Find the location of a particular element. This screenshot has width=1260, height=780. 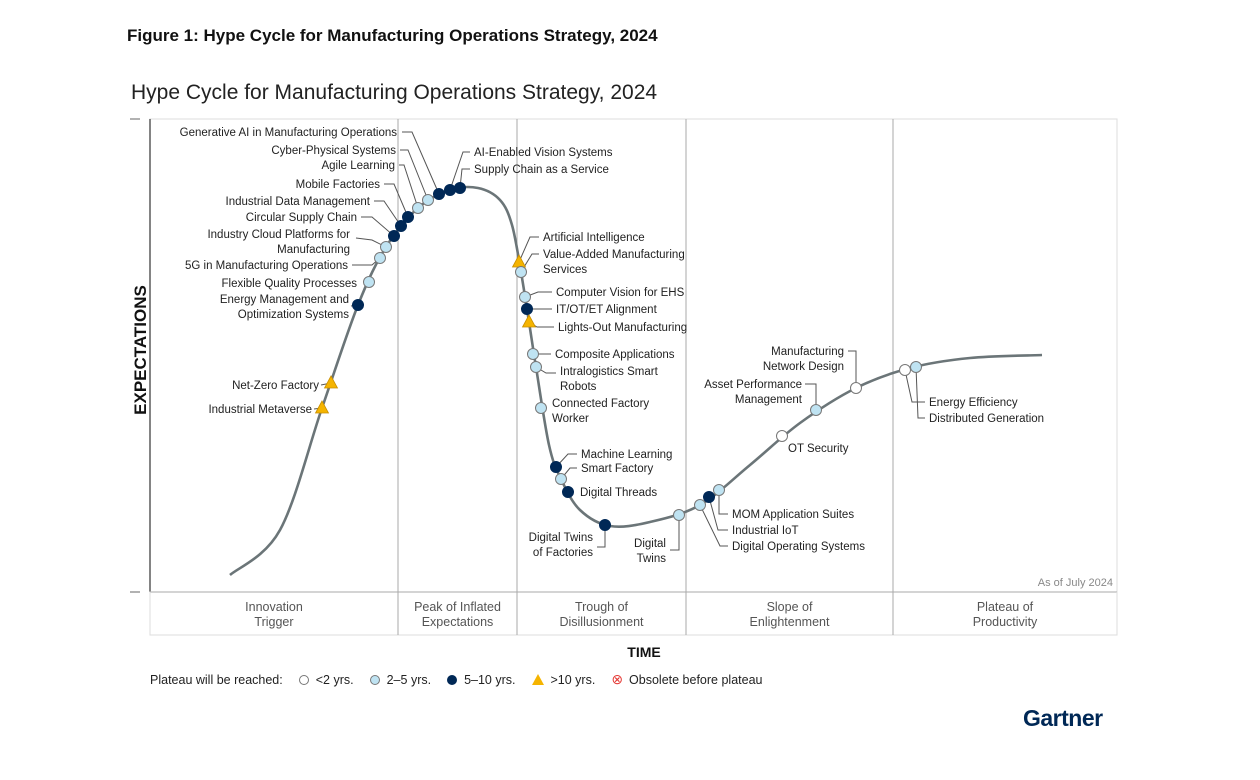

triangle-icon is located at coordinates (537, 679).